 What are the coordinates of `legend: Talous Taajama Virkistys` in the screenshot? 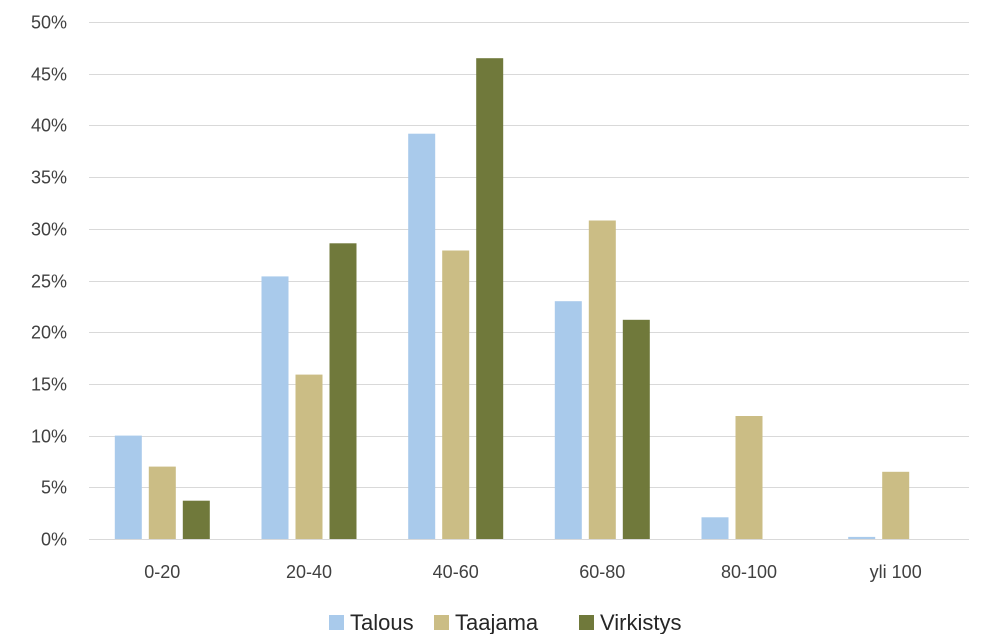 It's located at (505, 622).